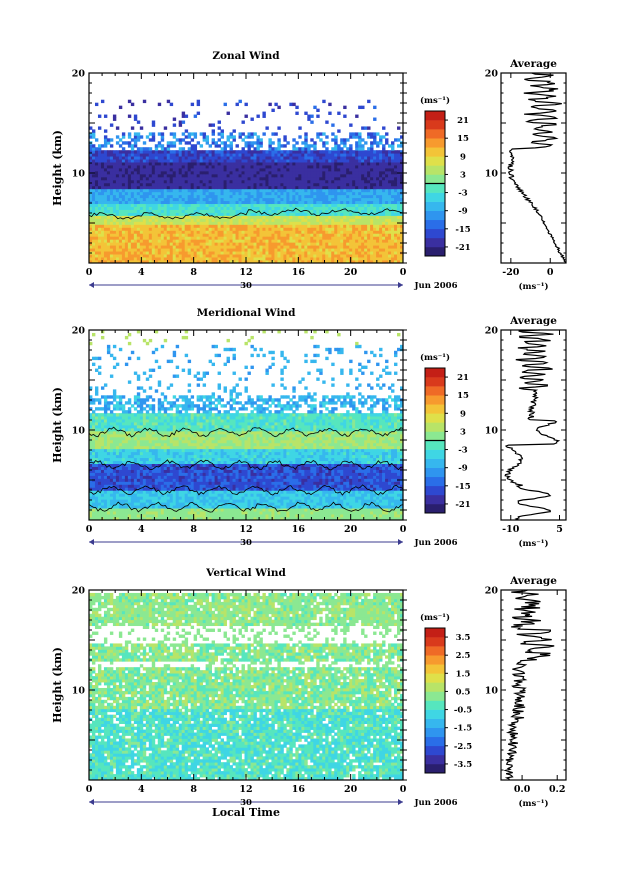 Image resolution: width=623 pixels, height=873 pixels. Describe the element at coordinates (193, 789) in the screenshot. I see `x-tick-label: 8` at that location.